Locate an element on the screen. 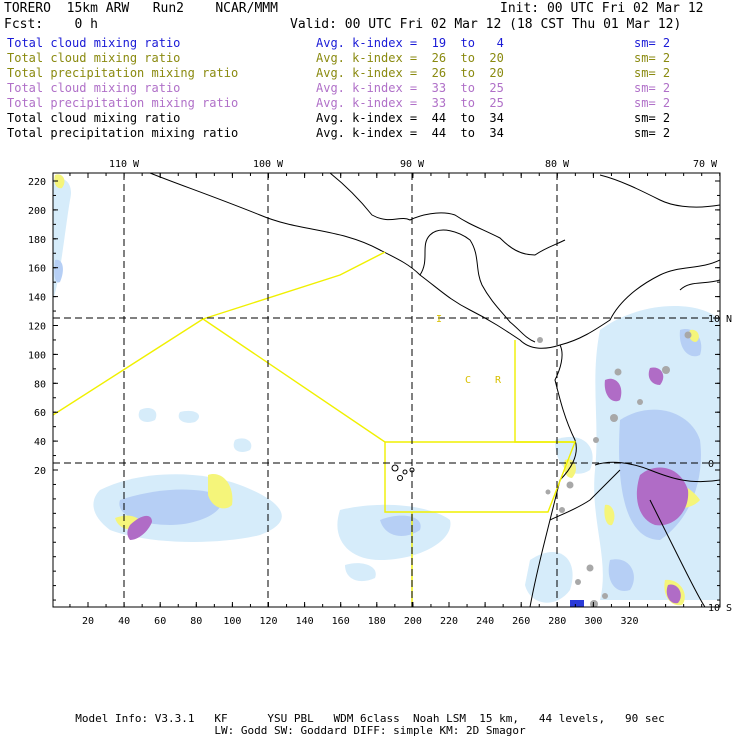 The height and width of the screenshot is (740, 740). x-tick-label: 300 is located at coordinates (593, 620).